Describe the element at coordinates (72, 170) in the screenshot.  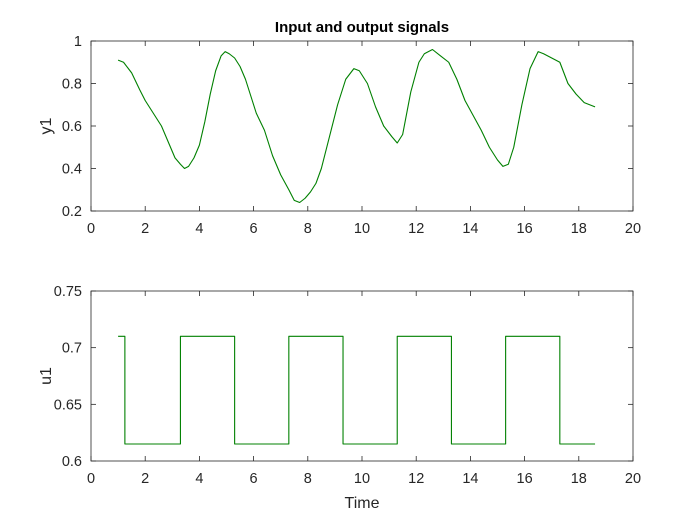
I see `y-tick-label: 0.4` at that location.